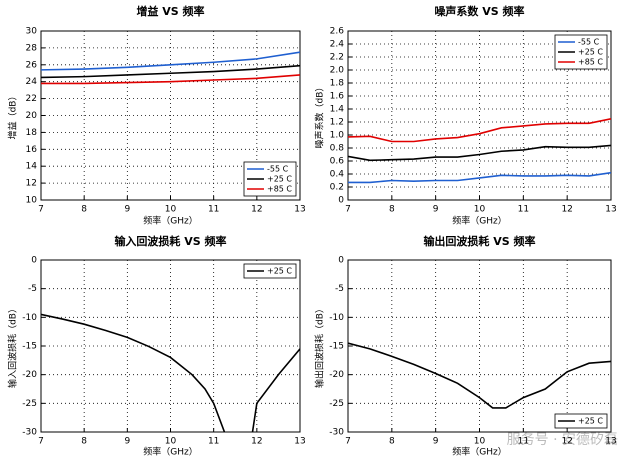 This screenshot has width=627, height=463. I want to click on watermark: 服务号 · 安德矽磊, so click(562, 440).